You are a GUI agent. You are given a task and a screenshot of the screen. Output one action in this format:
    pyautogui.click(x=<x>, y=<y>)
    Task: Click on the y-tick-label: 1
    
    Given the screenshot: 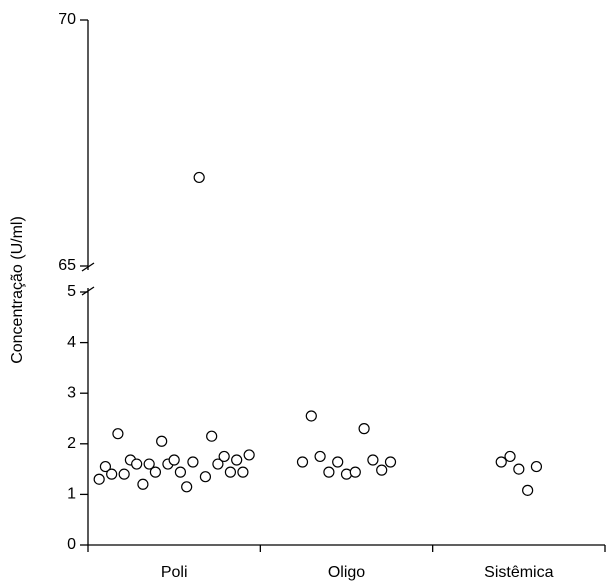 What is the action you would take?
    pyautogui.click(x=71, y=494)
    